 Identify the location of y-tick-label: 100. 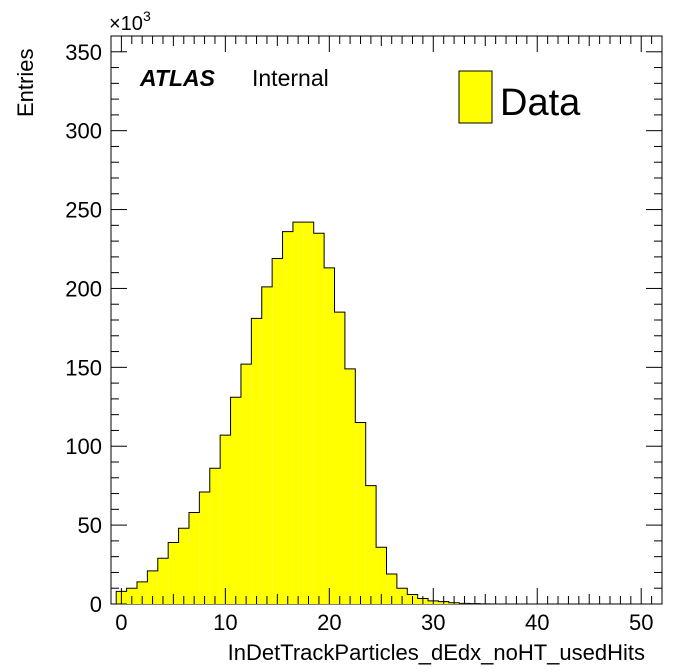
(83, 446).